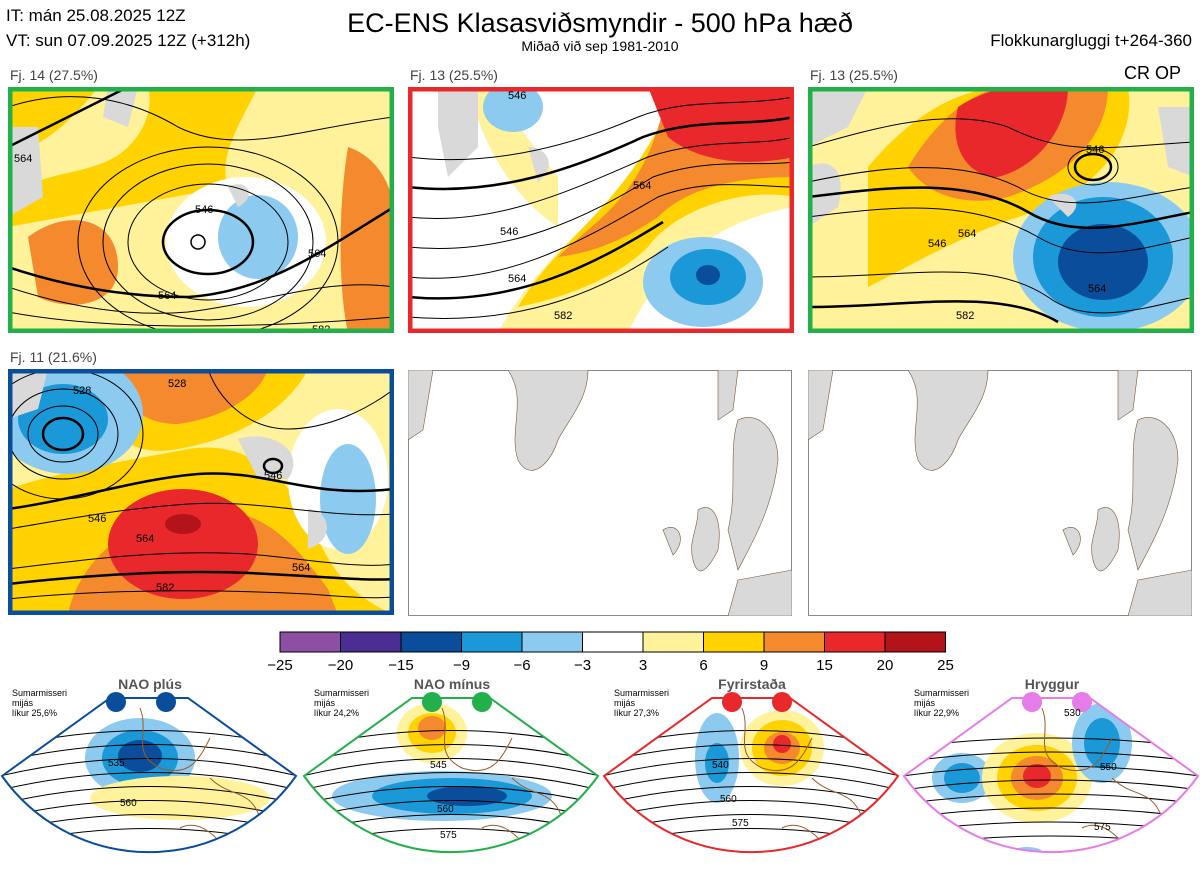  What do you see at coordinates (1153, 73) in the screenshot?
I see `panel-3-tag: CR OP` at bounding box center [1153, 73].